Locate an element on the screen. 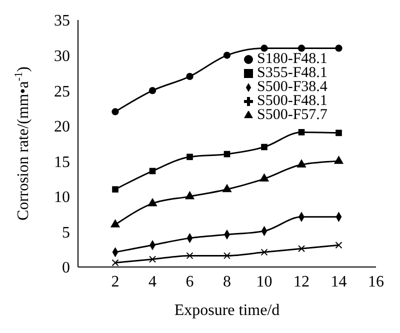 This screenshot has height=333, width=400. legend-label: S180-F48.1 is located at coordinates (292, 59).